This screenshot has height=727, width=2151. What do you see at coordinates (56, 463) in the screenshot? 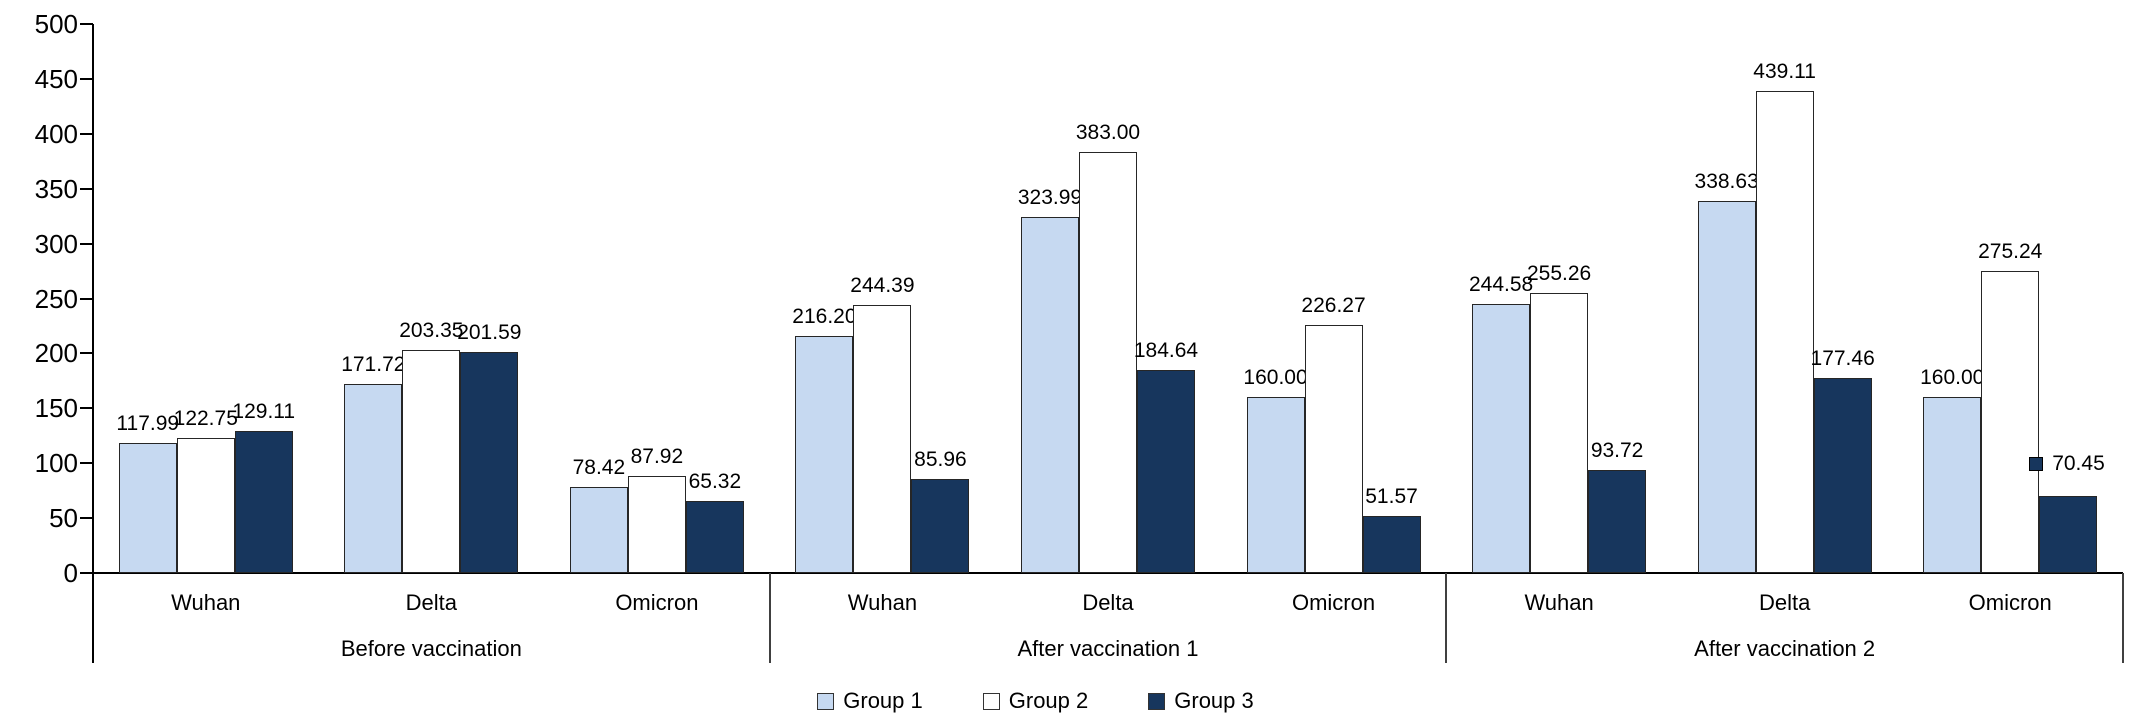
I see `y-axis-tick-label: 100` at bounding box center [56, 463].